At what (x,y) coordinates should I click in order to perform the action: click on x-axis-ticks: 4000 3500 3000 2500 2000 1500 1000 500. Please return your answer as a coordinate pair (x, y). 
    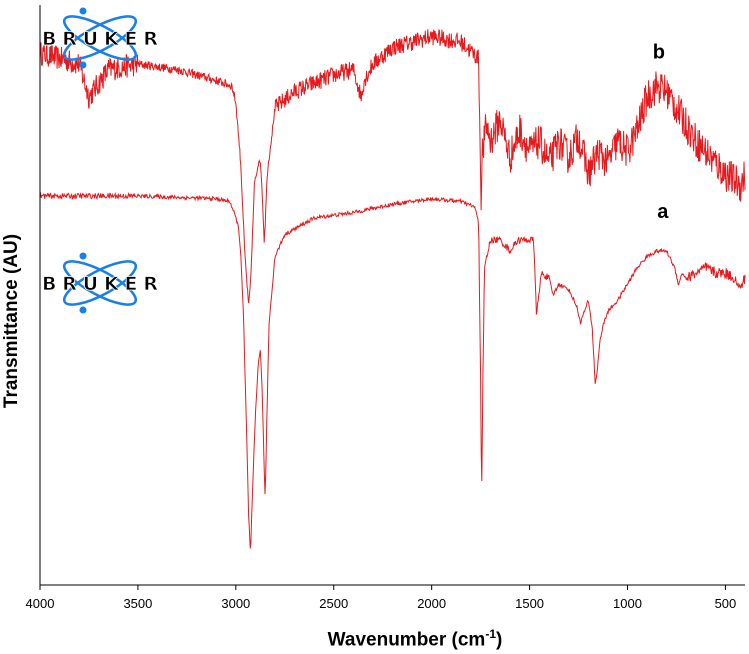
    Looking at the image, I should click on (381, 598).